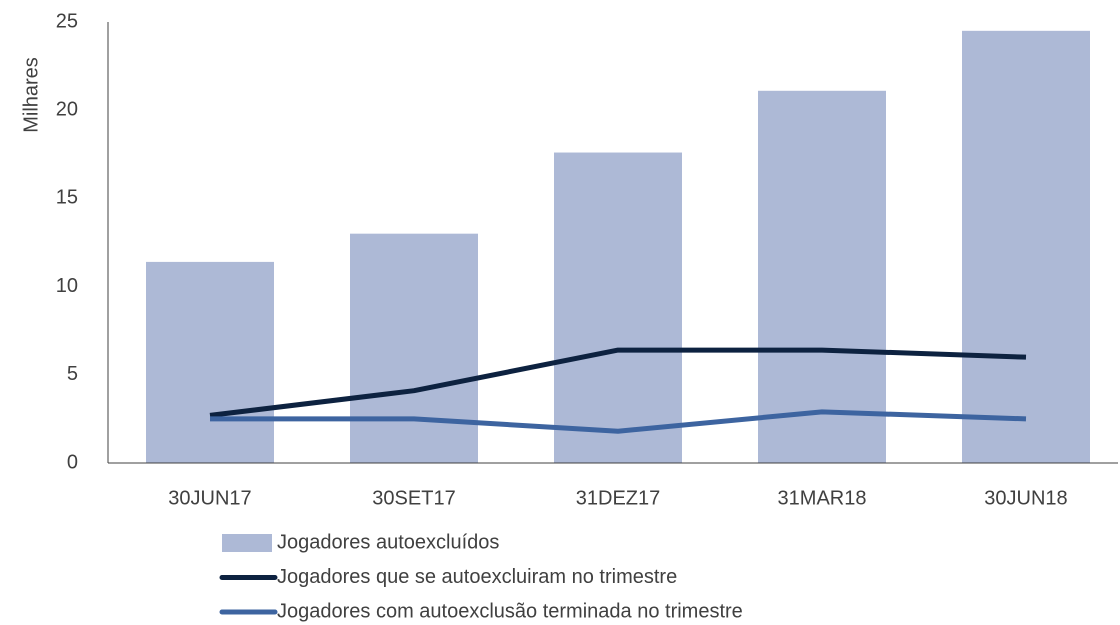  Describe the element at coordinates (822, 498) in the screenshot. I see `x-tick-label: 31MAR18` at that location.